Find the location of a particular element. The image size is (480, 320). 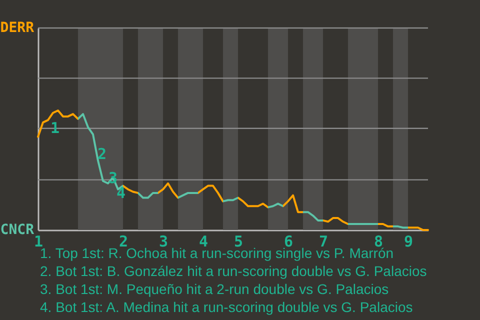

x-tick-label: 9 is located at coordinates (409, 241).